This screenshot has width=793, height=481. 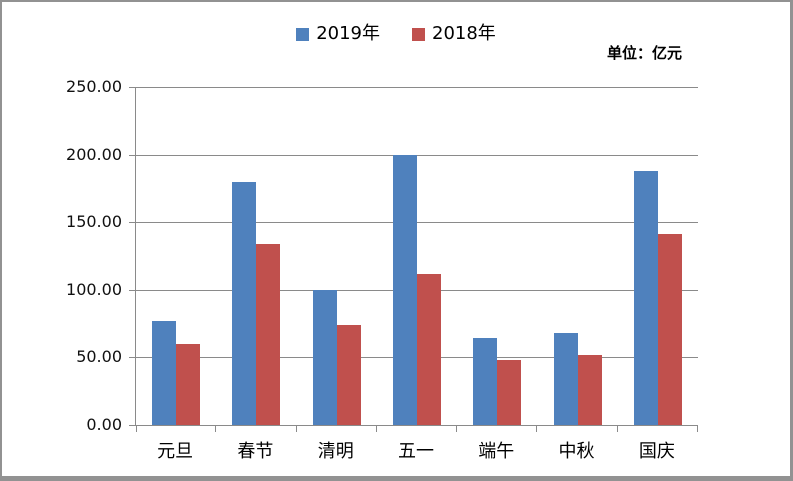 I want to click on unit-label: 单位：亿元, so click(x=644, y=53).